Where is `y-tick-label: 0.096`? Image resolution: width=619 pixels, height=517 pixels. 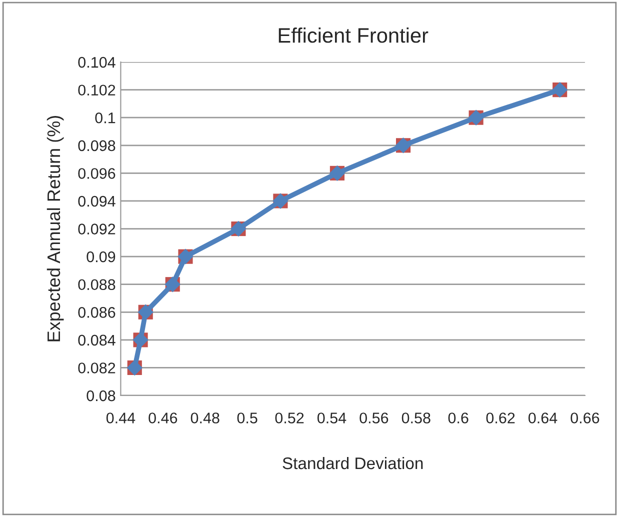
y-tick-label: 0.096 is located at coordinates (97, 173).